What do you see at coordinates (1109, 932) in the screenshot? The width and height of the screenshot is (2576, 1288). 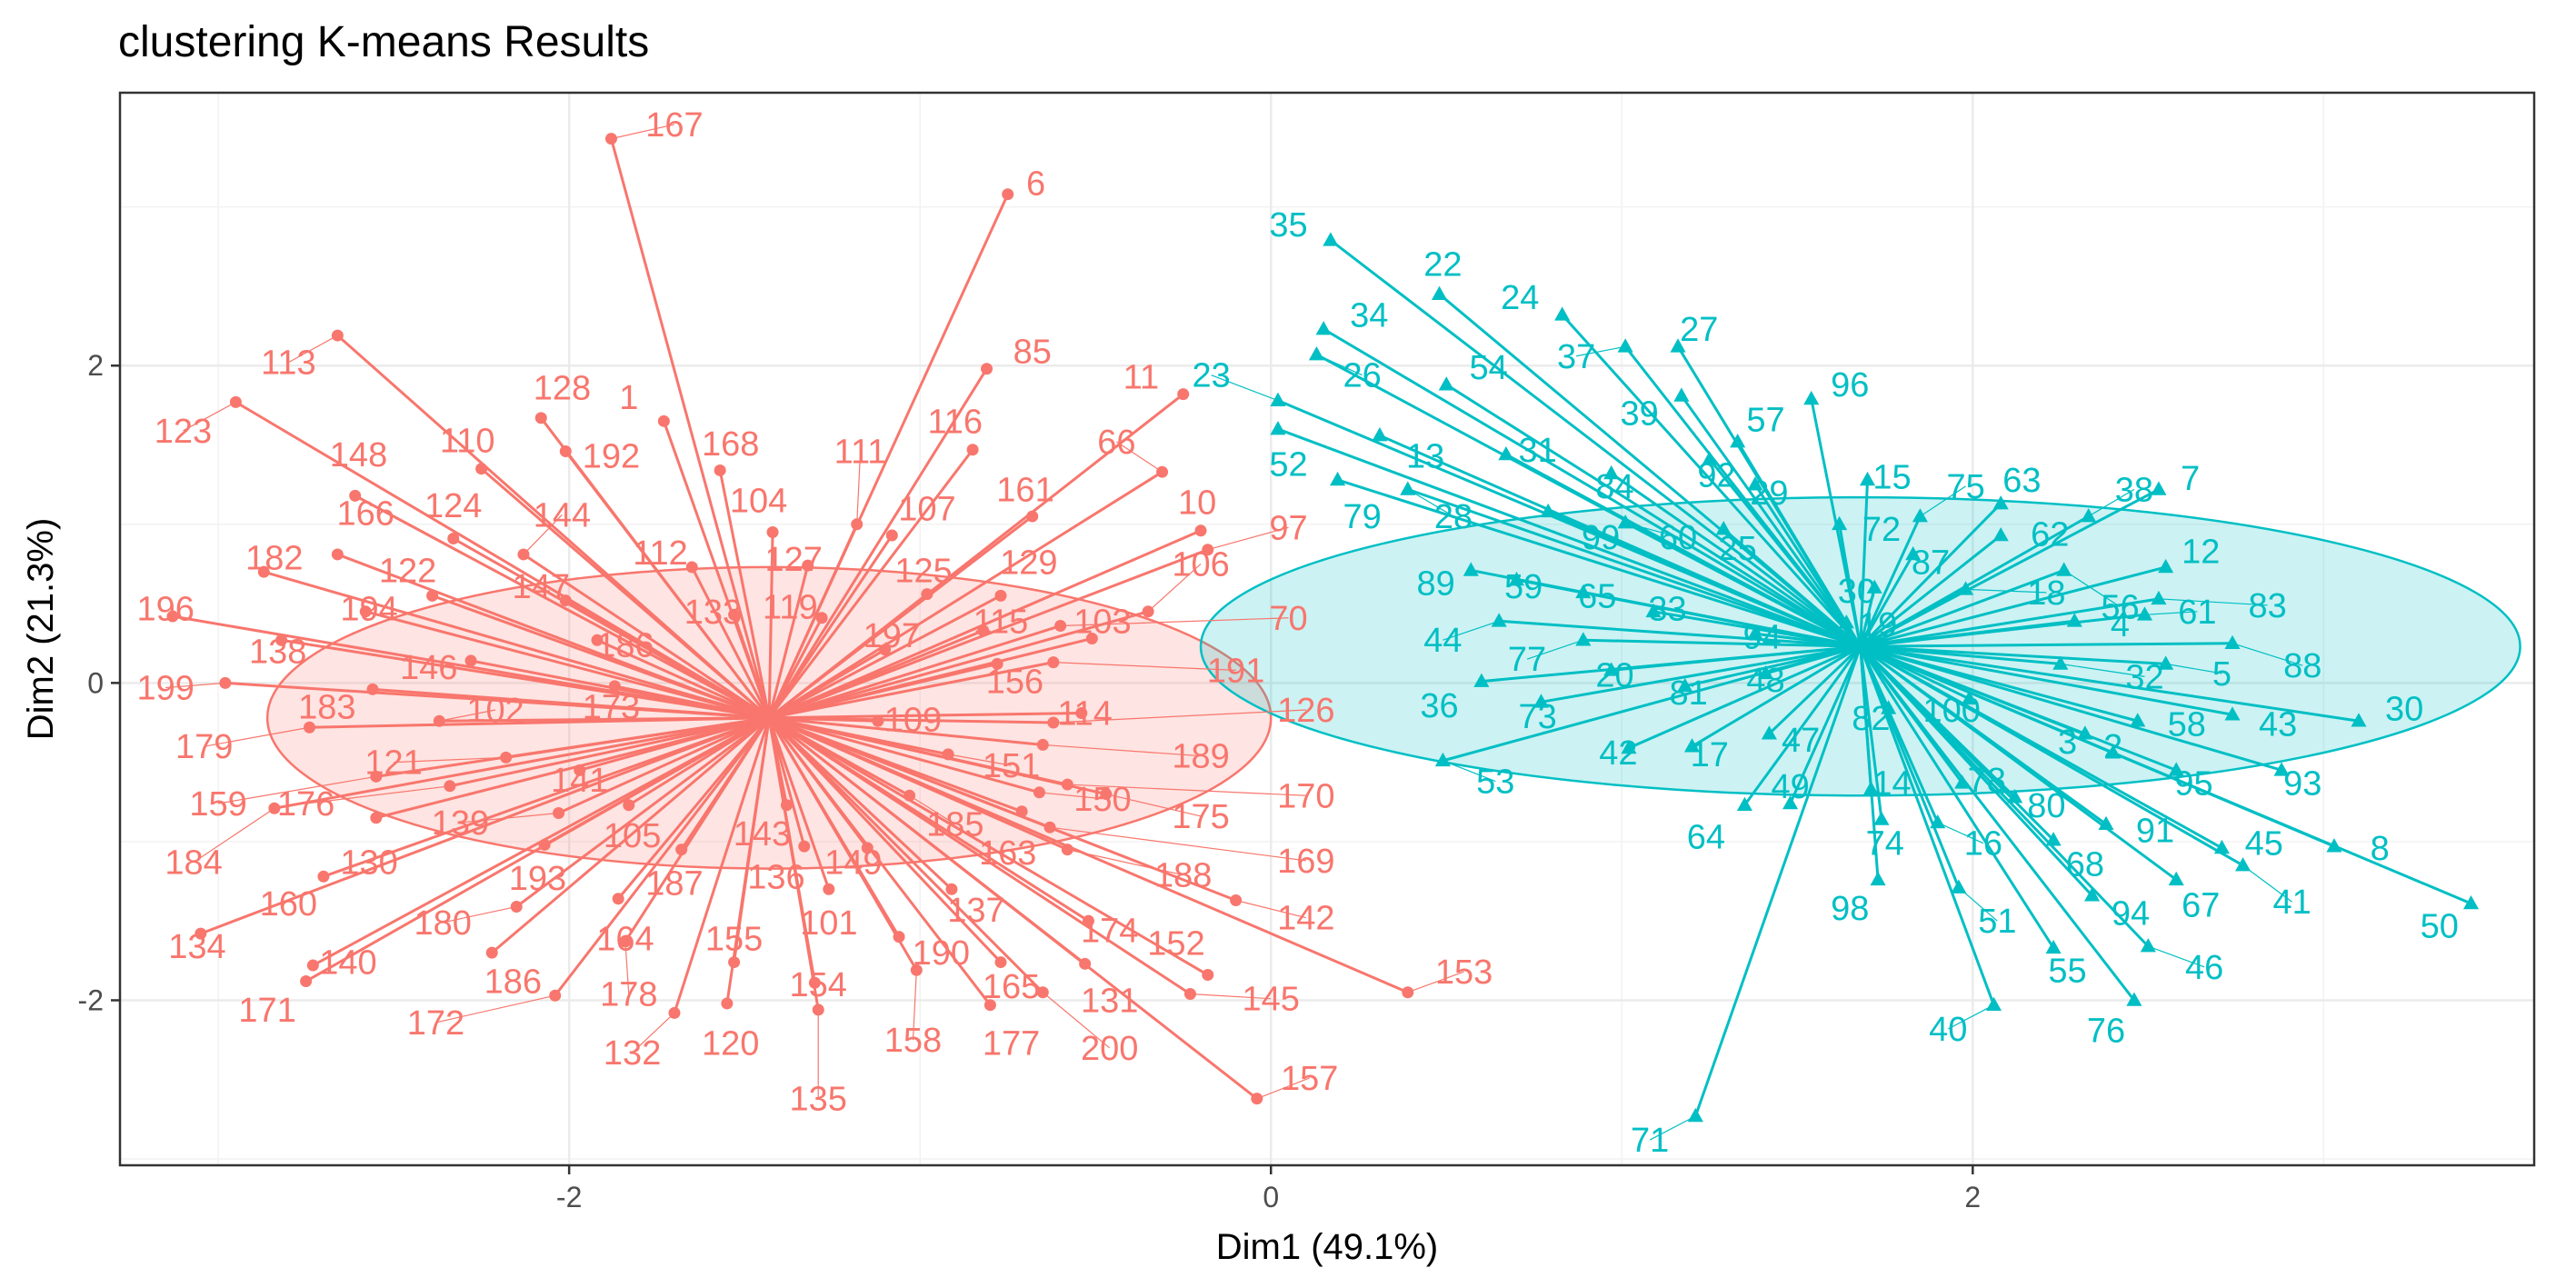 I see `point-label: 174` at bounding box center [1109, 932].